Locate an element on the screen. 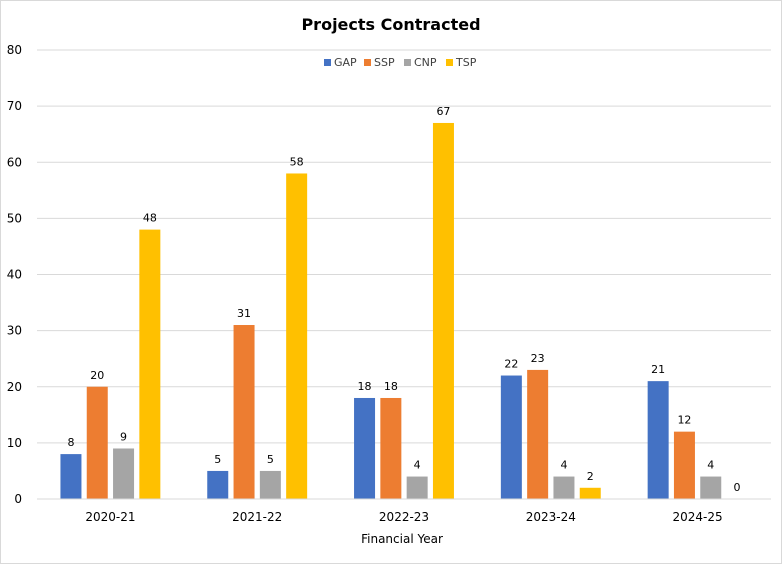 The image size is (782, 564). legend-label-gap: GAP is located at coordinates (345, 62).